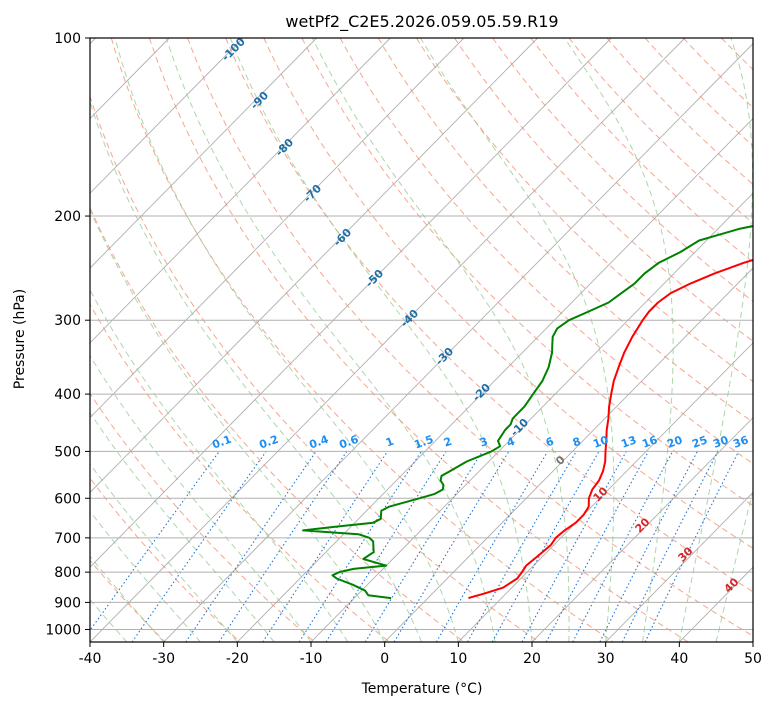  Describe the element at coordinates (409, 318) in the screenshot. I see `dry-adiabat-label: -40` at that location.